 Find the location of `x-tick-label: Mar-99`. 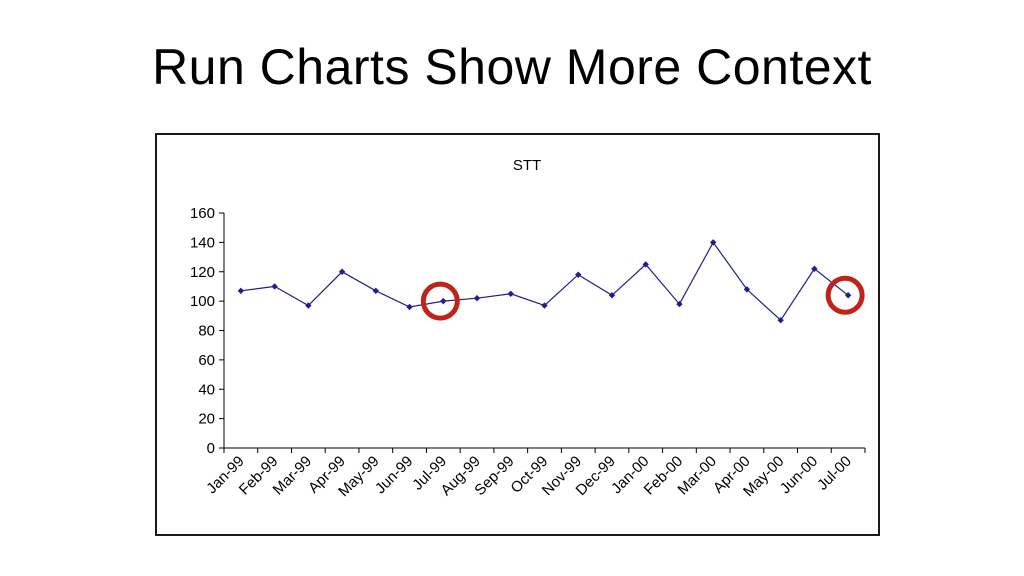

x-tick-label: Mar-99 is located at coordinates (293, 476).